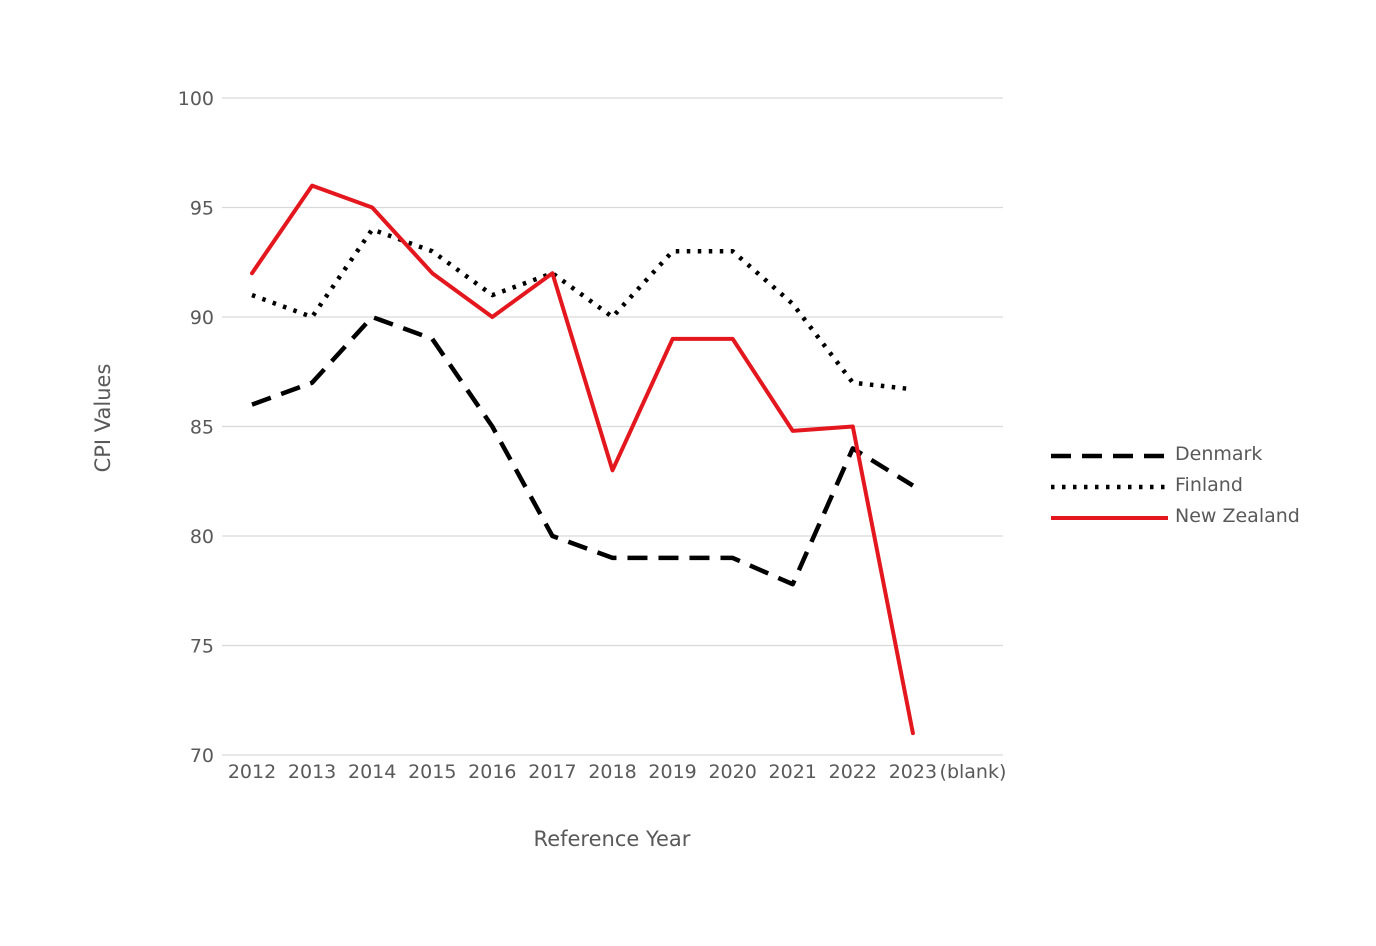  What do you see at coordinates (202, 209) in the screenshot?
I see `y-tick-label: 95` at bounding box center [202, 209].